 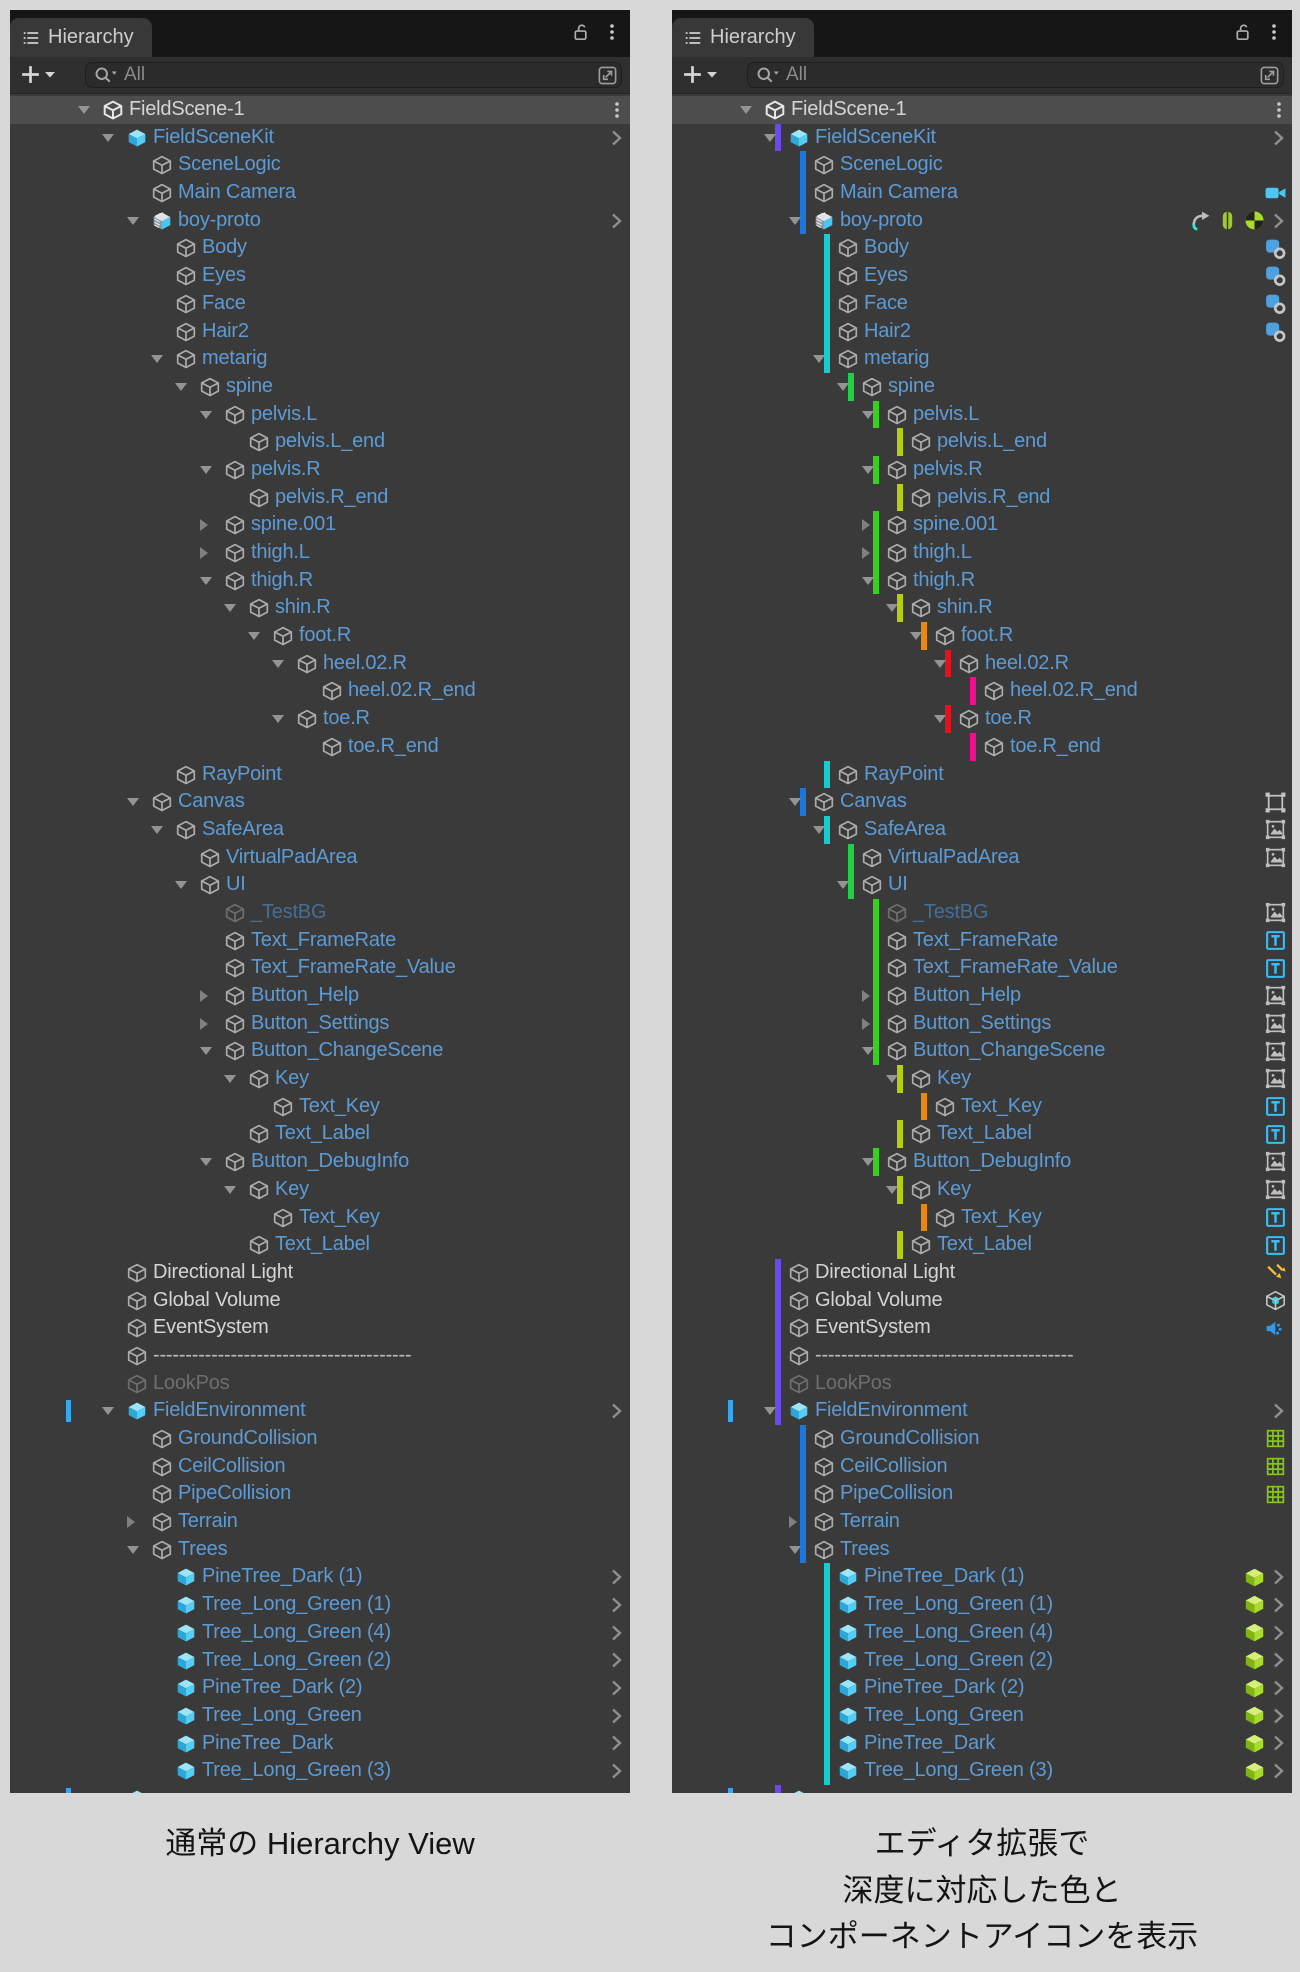 What do you see at coordinates (982, 165) in the screenshot?
I see `tree-row: SceneLogic` at bounding box center [982, 165].